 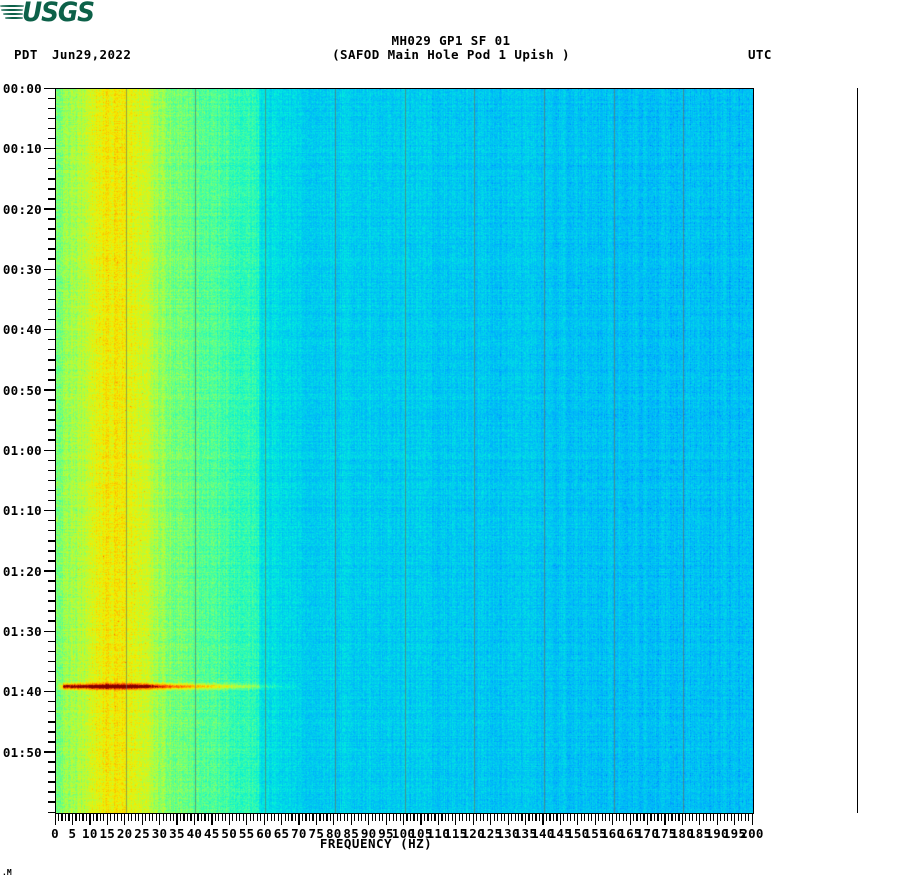 I want to click on time-label-local: 00:00, so click(x=22, y=88).